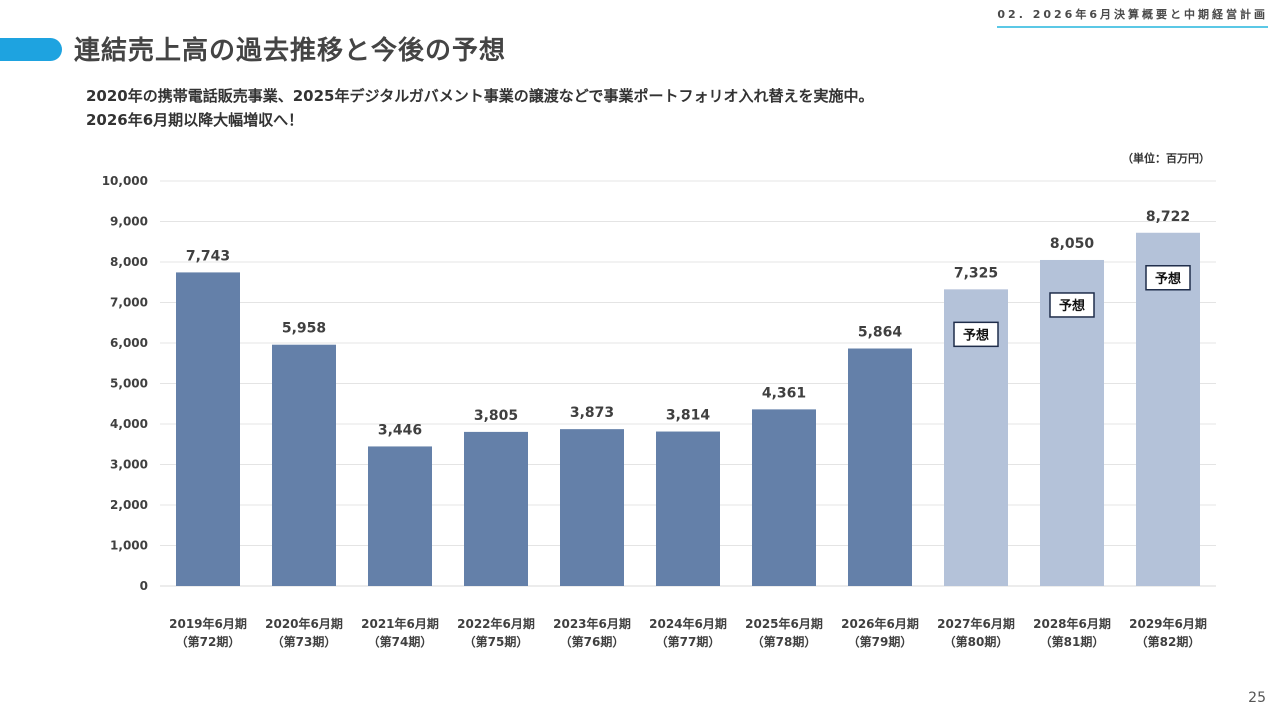  I want to click on y-tick-label: 4,000, so click(129, 424).